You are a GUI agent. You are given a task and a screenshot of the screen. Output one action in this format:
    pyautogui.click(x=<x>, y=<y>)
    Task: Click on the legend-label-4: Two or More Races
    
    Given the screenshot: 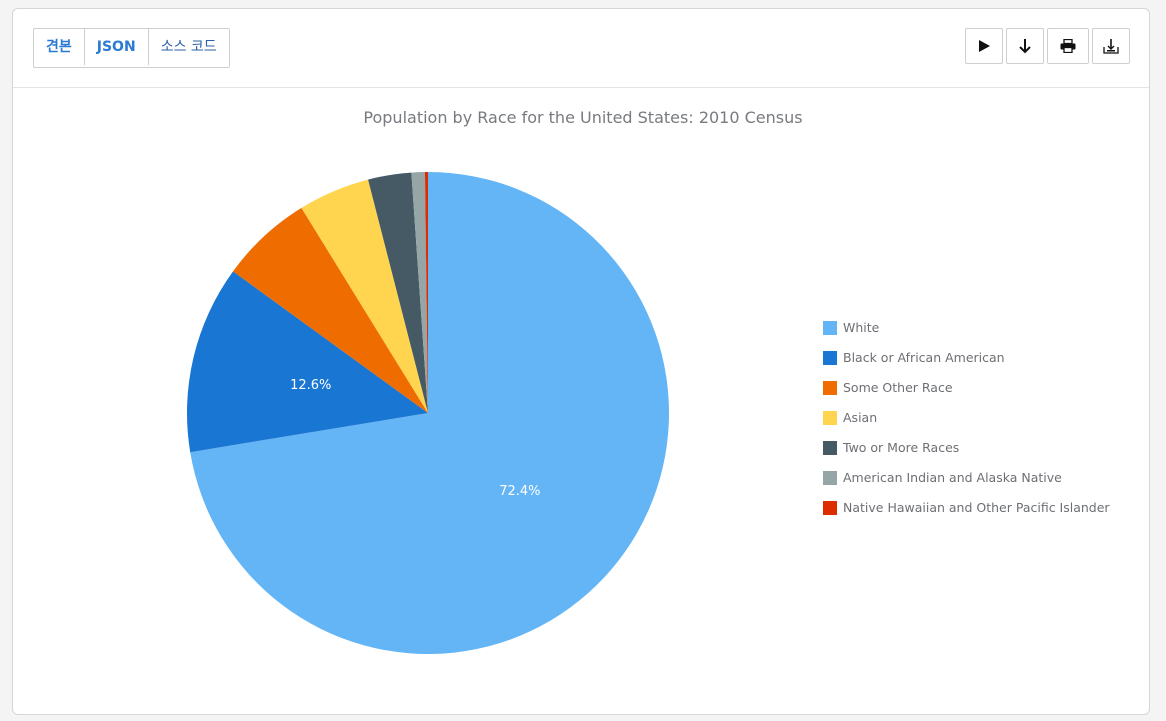 What is the action you would take?
    pyautogui.click(x=901, y=447)
    